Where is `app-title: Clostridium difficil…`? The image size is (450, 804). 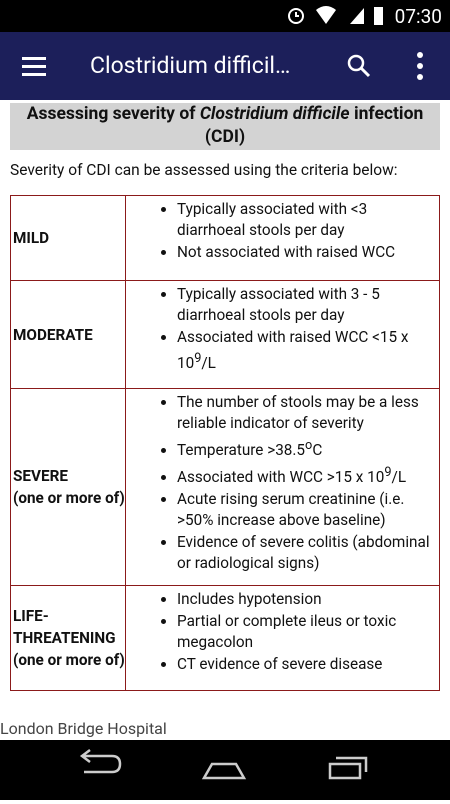
app-title: Clostridium difficil… is located at coordinates (190, 65).